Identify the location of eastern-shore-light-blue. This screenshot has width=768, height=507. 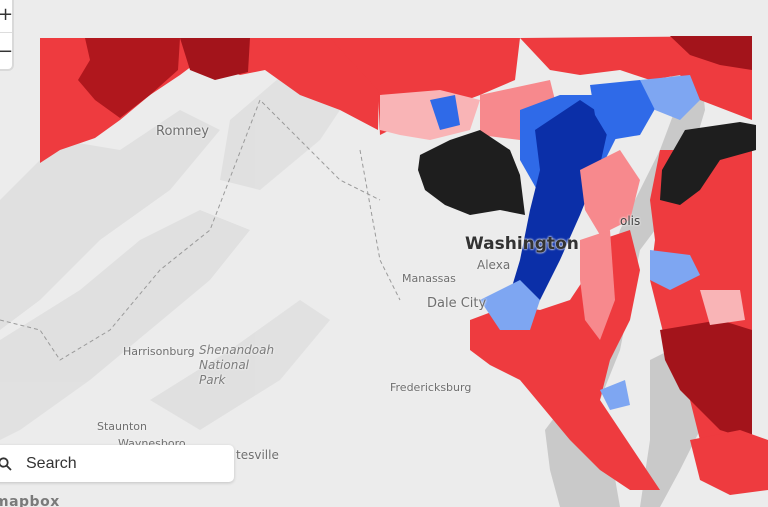
(675, 270).